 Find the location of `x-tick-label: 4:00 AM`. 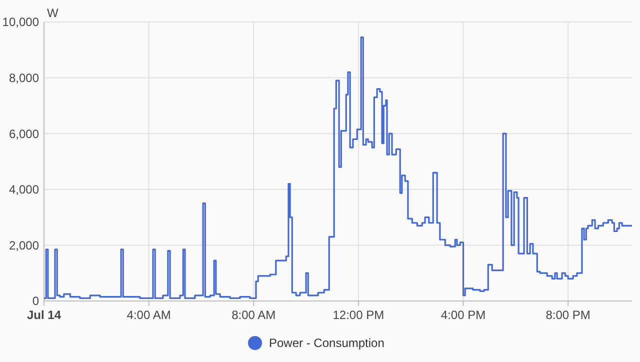

x-tick-label: 4:00 AM is located at coordinates (148, 315).